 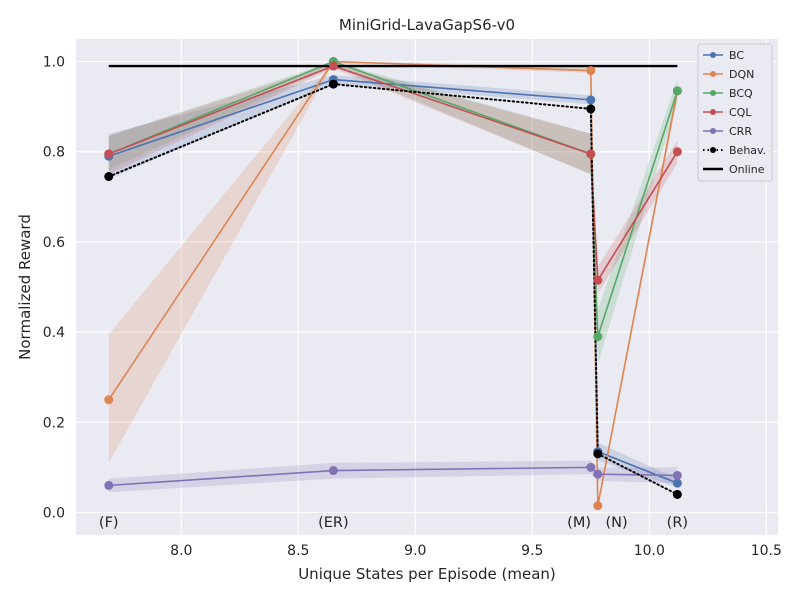 What do you see at coordinates (713, 150) in the screenshot?
I see `legend-marker-behav` at bounding box center [713, 150].